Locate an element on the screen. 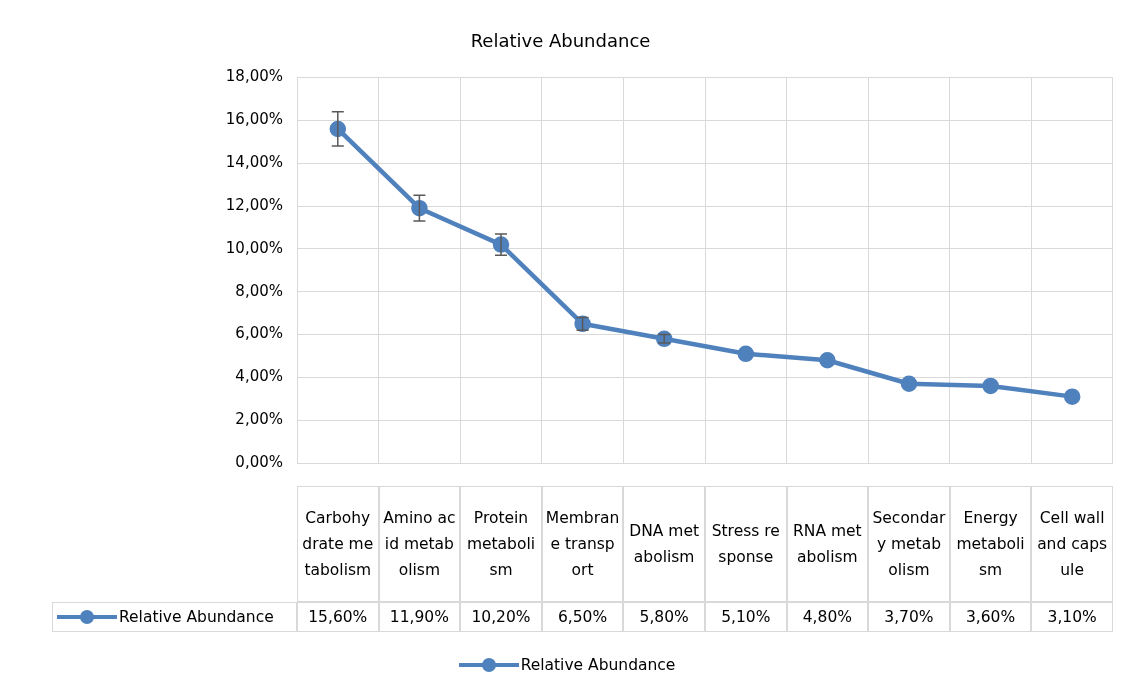 This screenshot has width=1134, height=693. y-tick-label: 8,00% is located at coordinates (259, 290).